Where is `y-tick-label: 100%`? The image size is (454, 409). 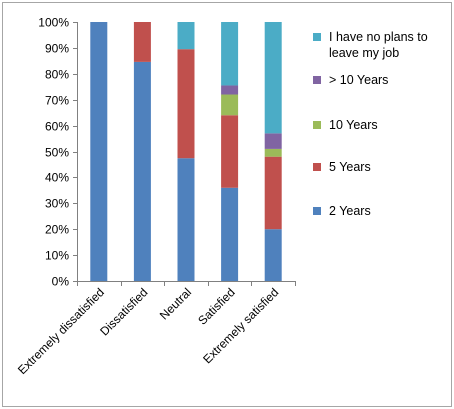 y-tick-label: 100% is located at coordinates (53, 23).